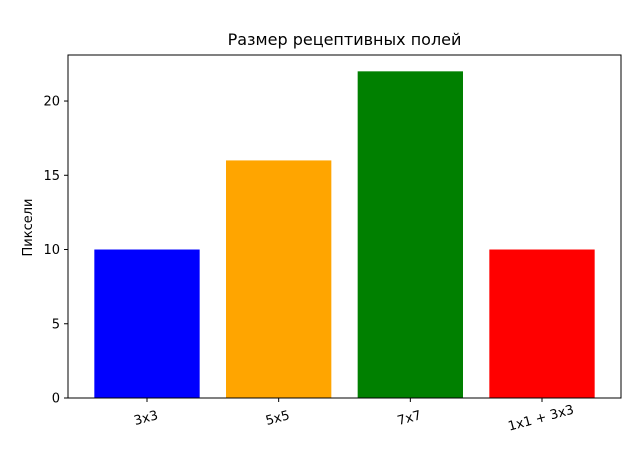 The image size is (637, 459). I want to click on chart-title: Размер рецептивных полей, so click(345, 39).